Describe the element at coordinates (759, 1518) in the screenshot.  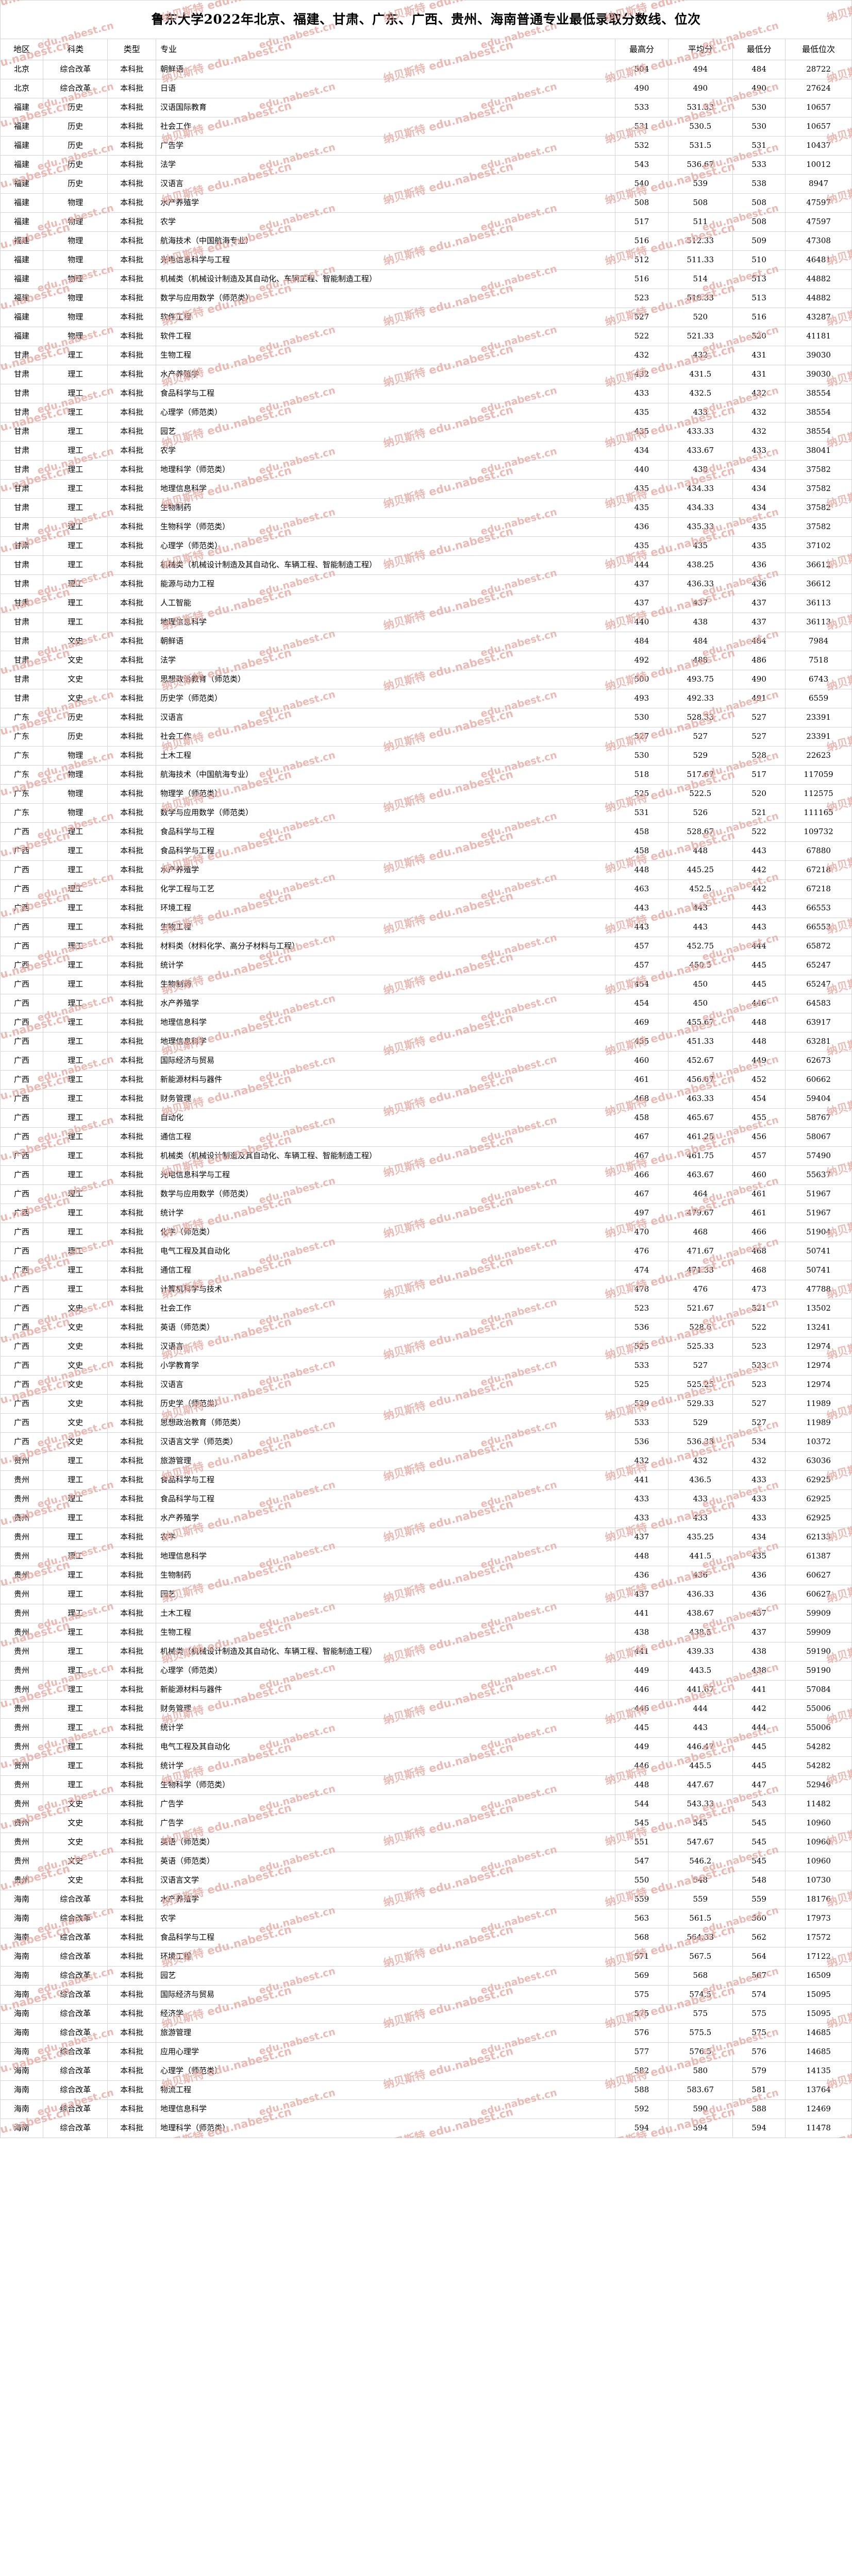
I see `cell-min-score: 433` at that location.